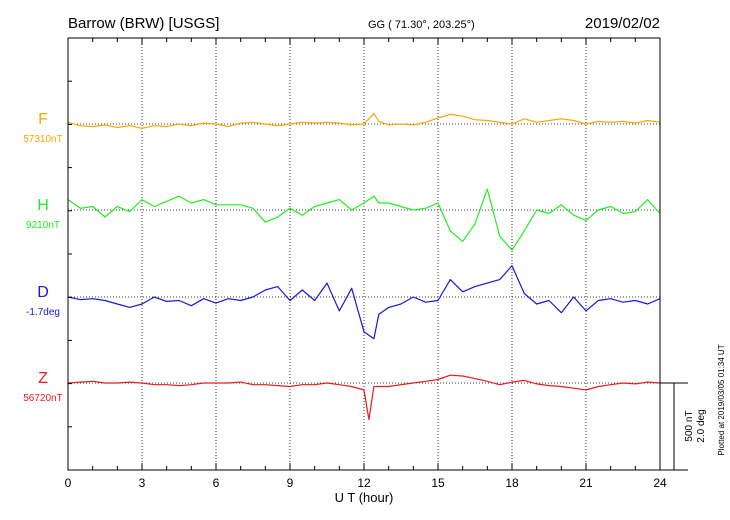 The image size is (730, 520). What do you see at coordinates (43, 292) in the screenshot?
I see `series-label-d: D` at bounding box center [43, 292].